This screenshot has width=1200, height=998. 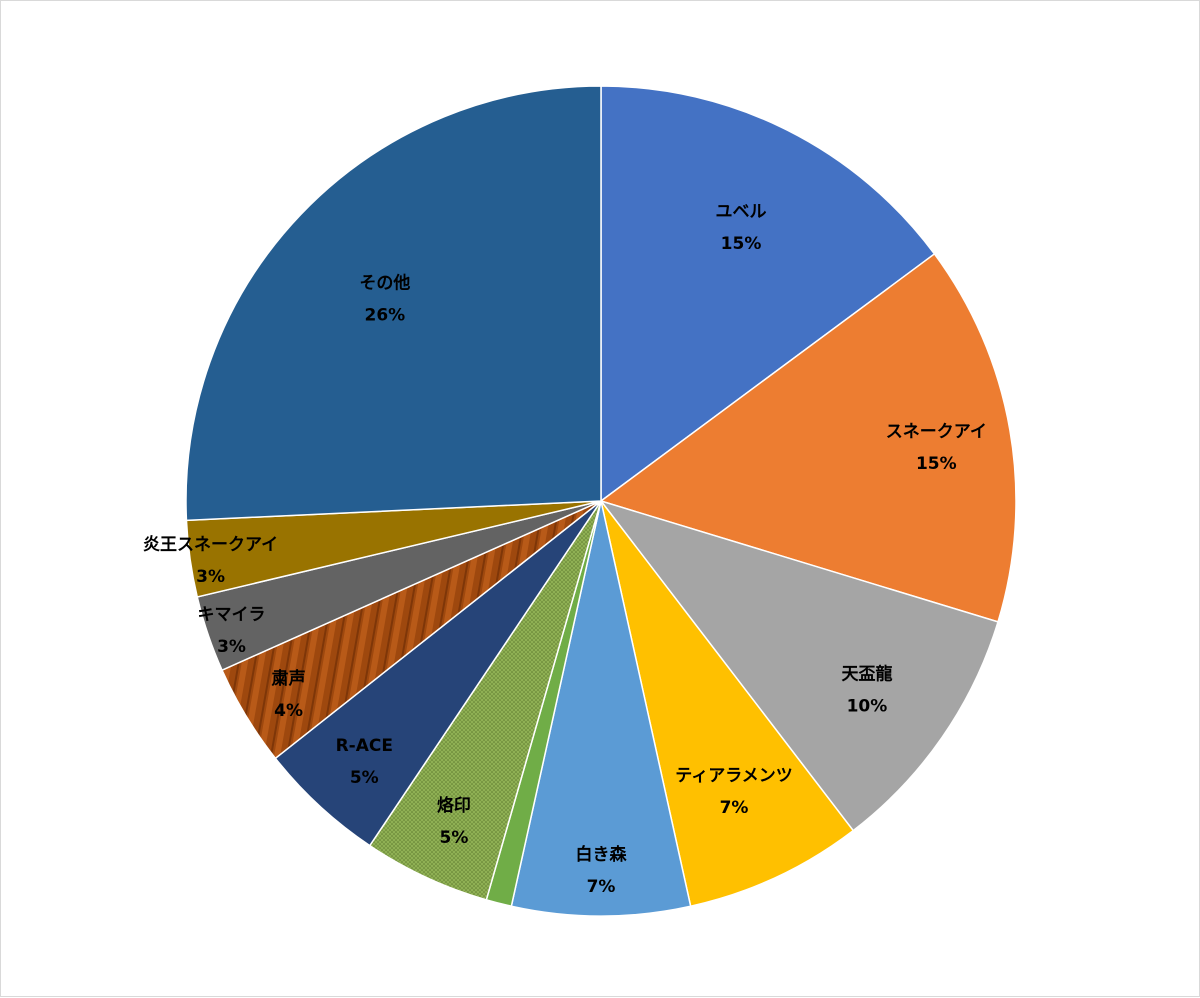 I want to click on slice-percent-label-11: 26%, so click(x=384, y=316).